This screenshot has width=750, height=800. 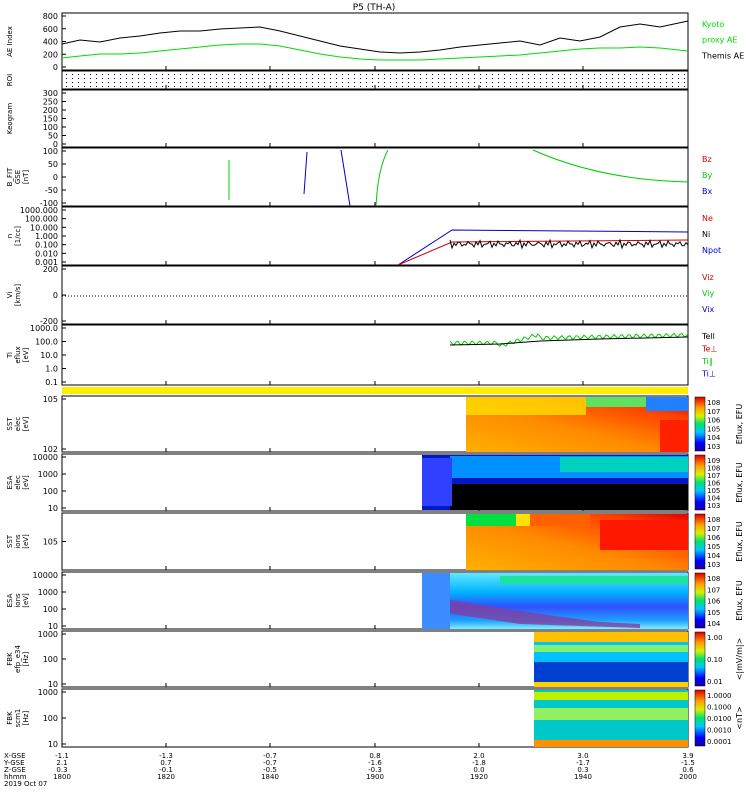 I want to click on orbit-value: 1820, so click(x=166, y=777).